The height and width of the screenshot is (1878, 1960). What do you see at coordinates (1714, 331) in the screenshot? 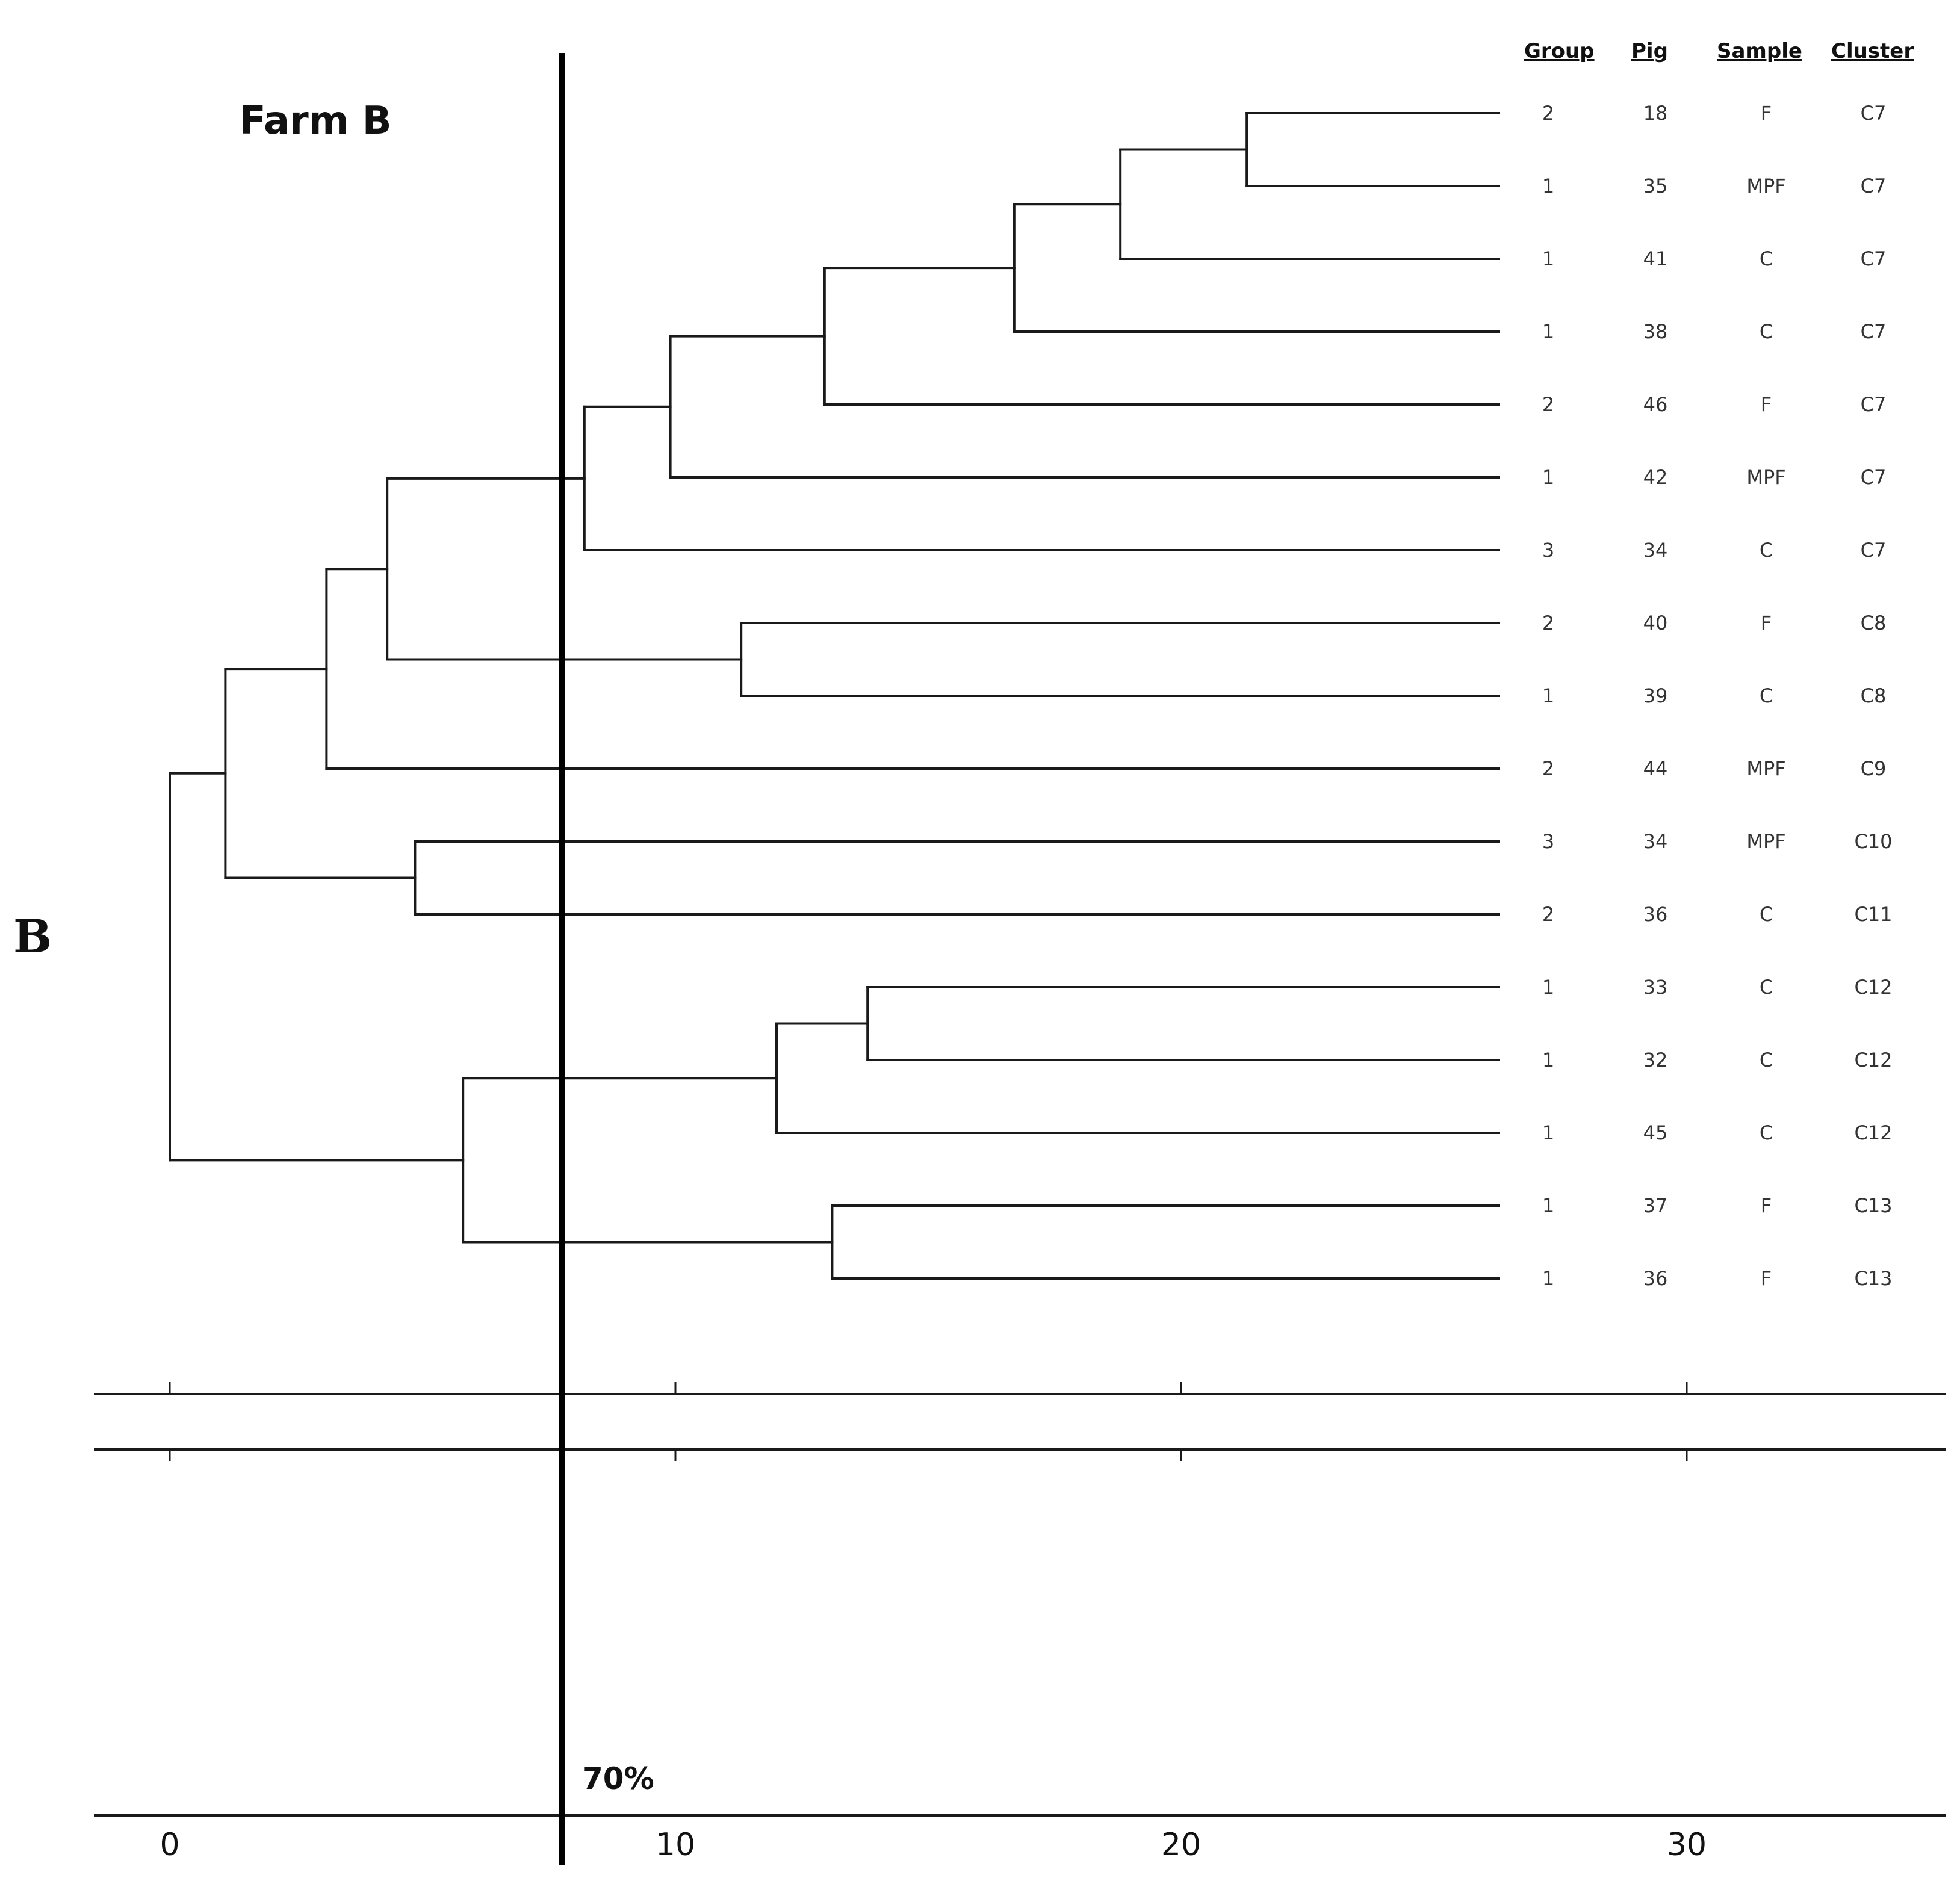
I see `table-row: 1 38 C C7` at bounding box center [1714, 331].